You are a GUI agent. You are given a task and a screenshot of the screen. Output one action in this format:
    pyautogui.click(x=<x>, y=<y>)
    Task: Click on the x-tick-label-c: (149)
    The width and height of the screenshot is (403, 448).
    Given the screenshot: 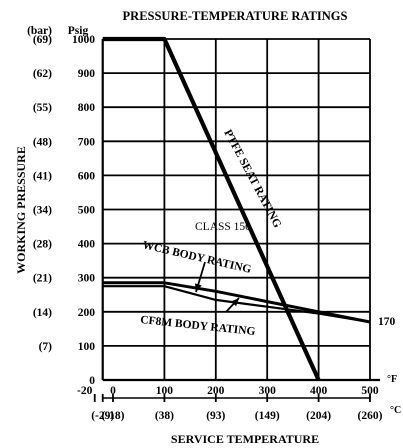 What is the action you would take?
    pyautogui.click(x=267, y=416)
    